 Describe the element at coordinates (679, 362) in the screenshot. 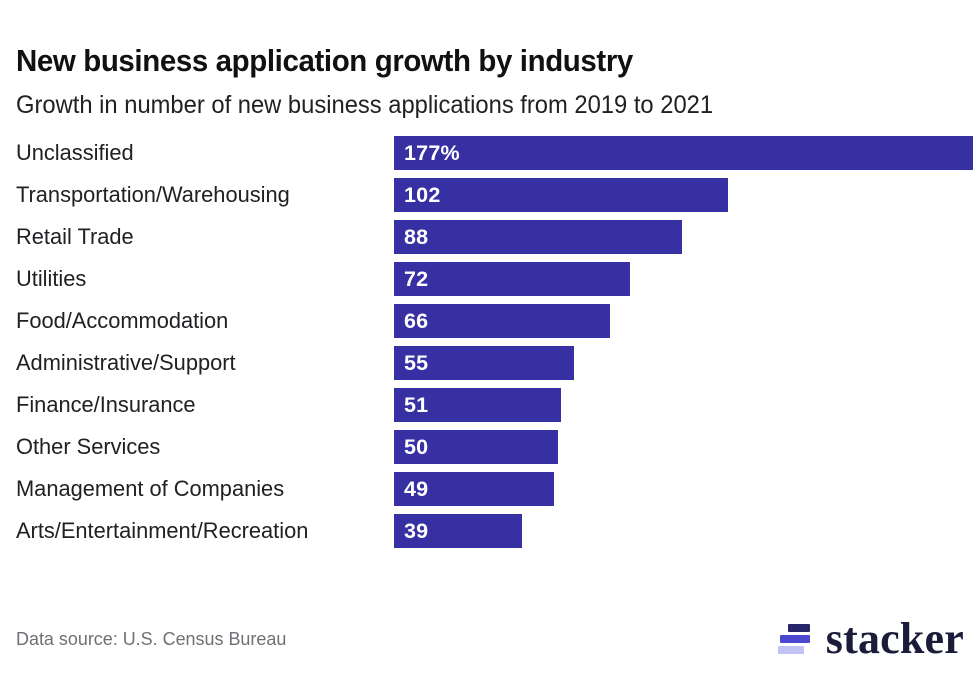

I see `bar-track: 55` at that location.